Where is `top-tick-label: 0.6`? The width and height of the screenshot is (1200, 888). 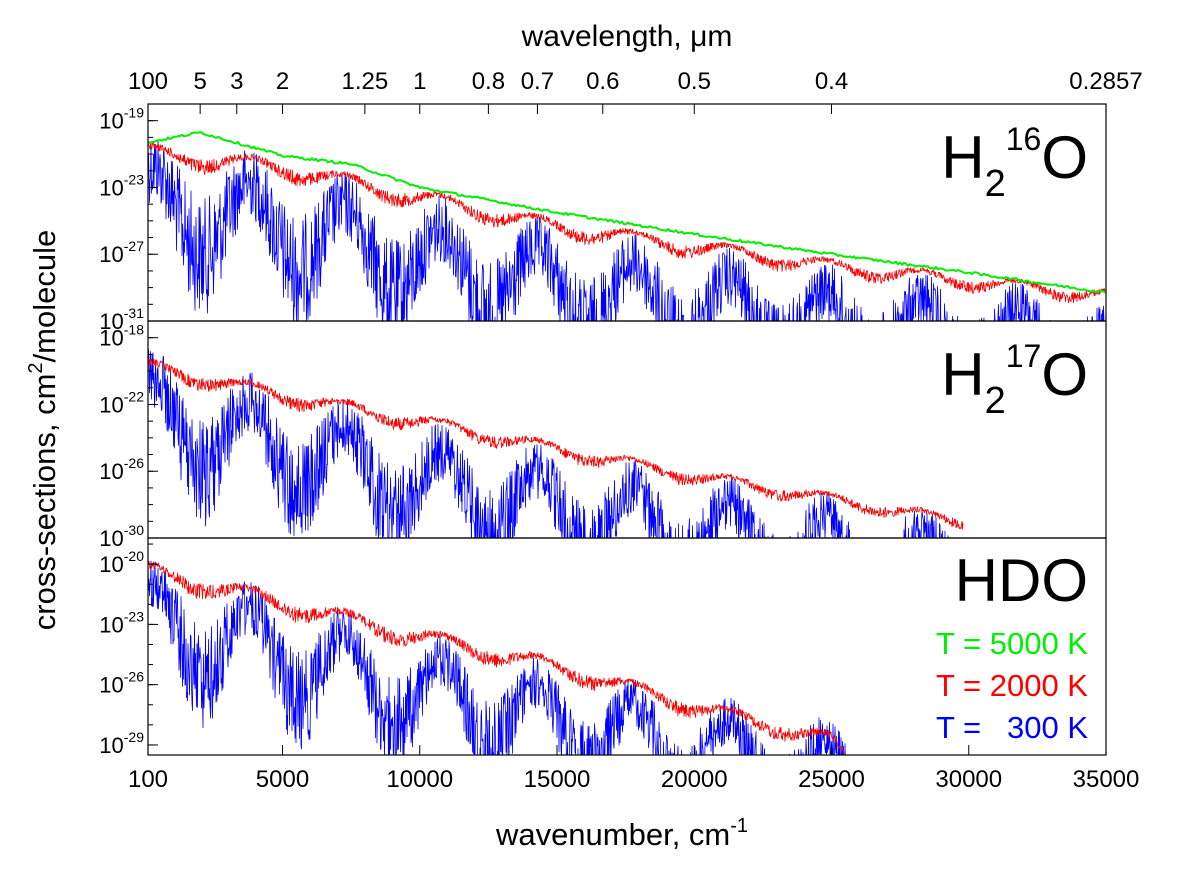 top-tick-label: 0.6 is located at coordinates (602, 81).